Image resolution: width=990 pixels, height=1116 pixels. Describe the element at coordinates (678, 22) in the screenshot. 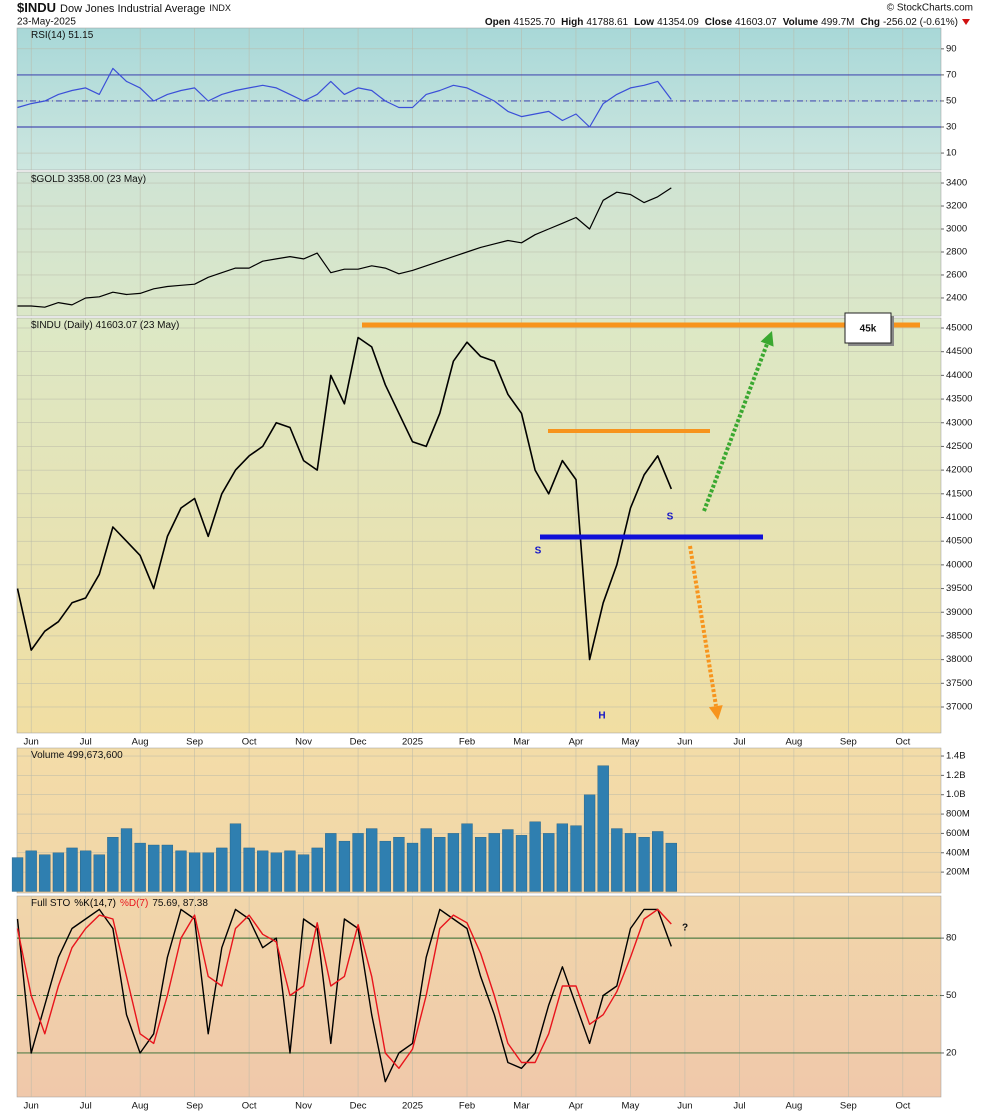

I see `quote-value: 41354.09` at that location.